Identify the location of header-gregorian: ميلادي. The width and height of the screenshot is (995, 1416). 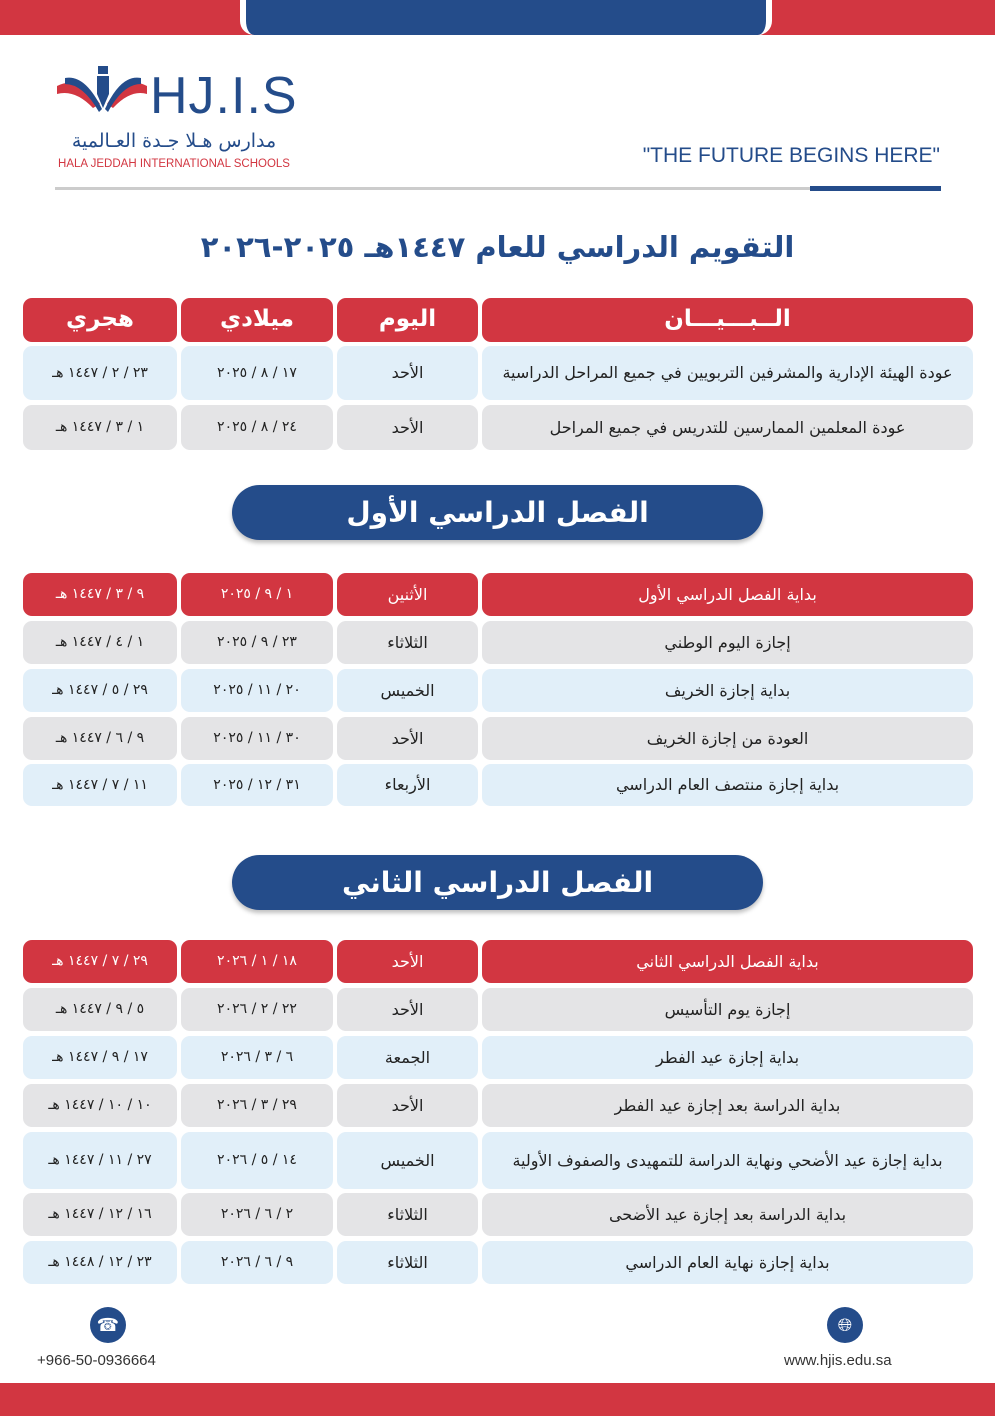
(257, 320).